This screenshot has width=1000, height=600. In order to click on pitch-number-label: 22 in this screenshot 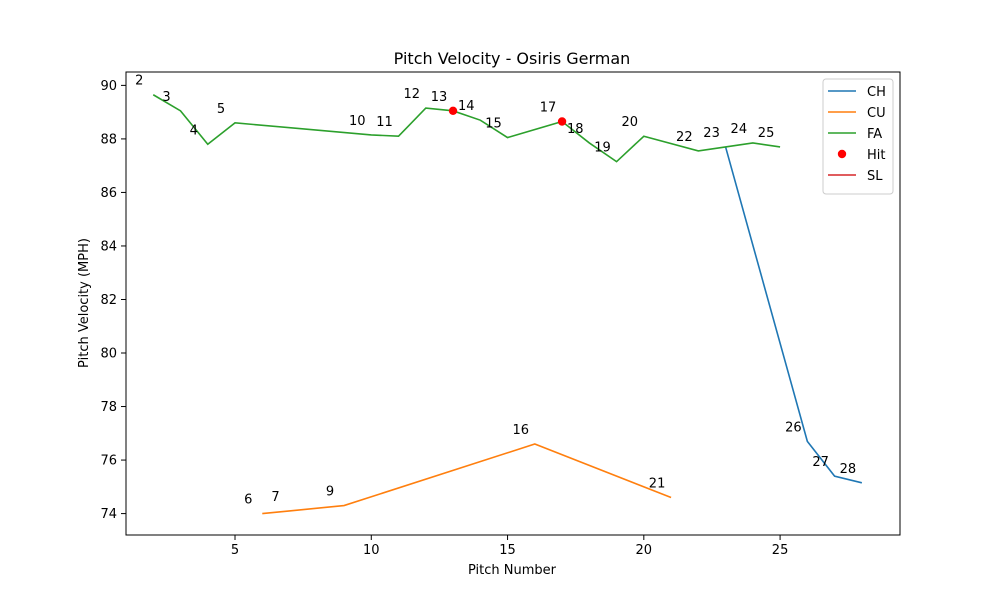, I will do `click(684, 137)`.